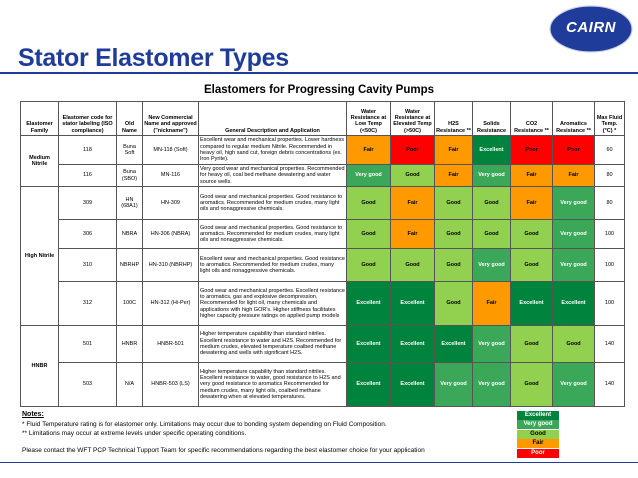 The image size is (638, 478). Describe the element at coordinates (87, 203) in the screenshot. I see `code-cell: 309` at that location.